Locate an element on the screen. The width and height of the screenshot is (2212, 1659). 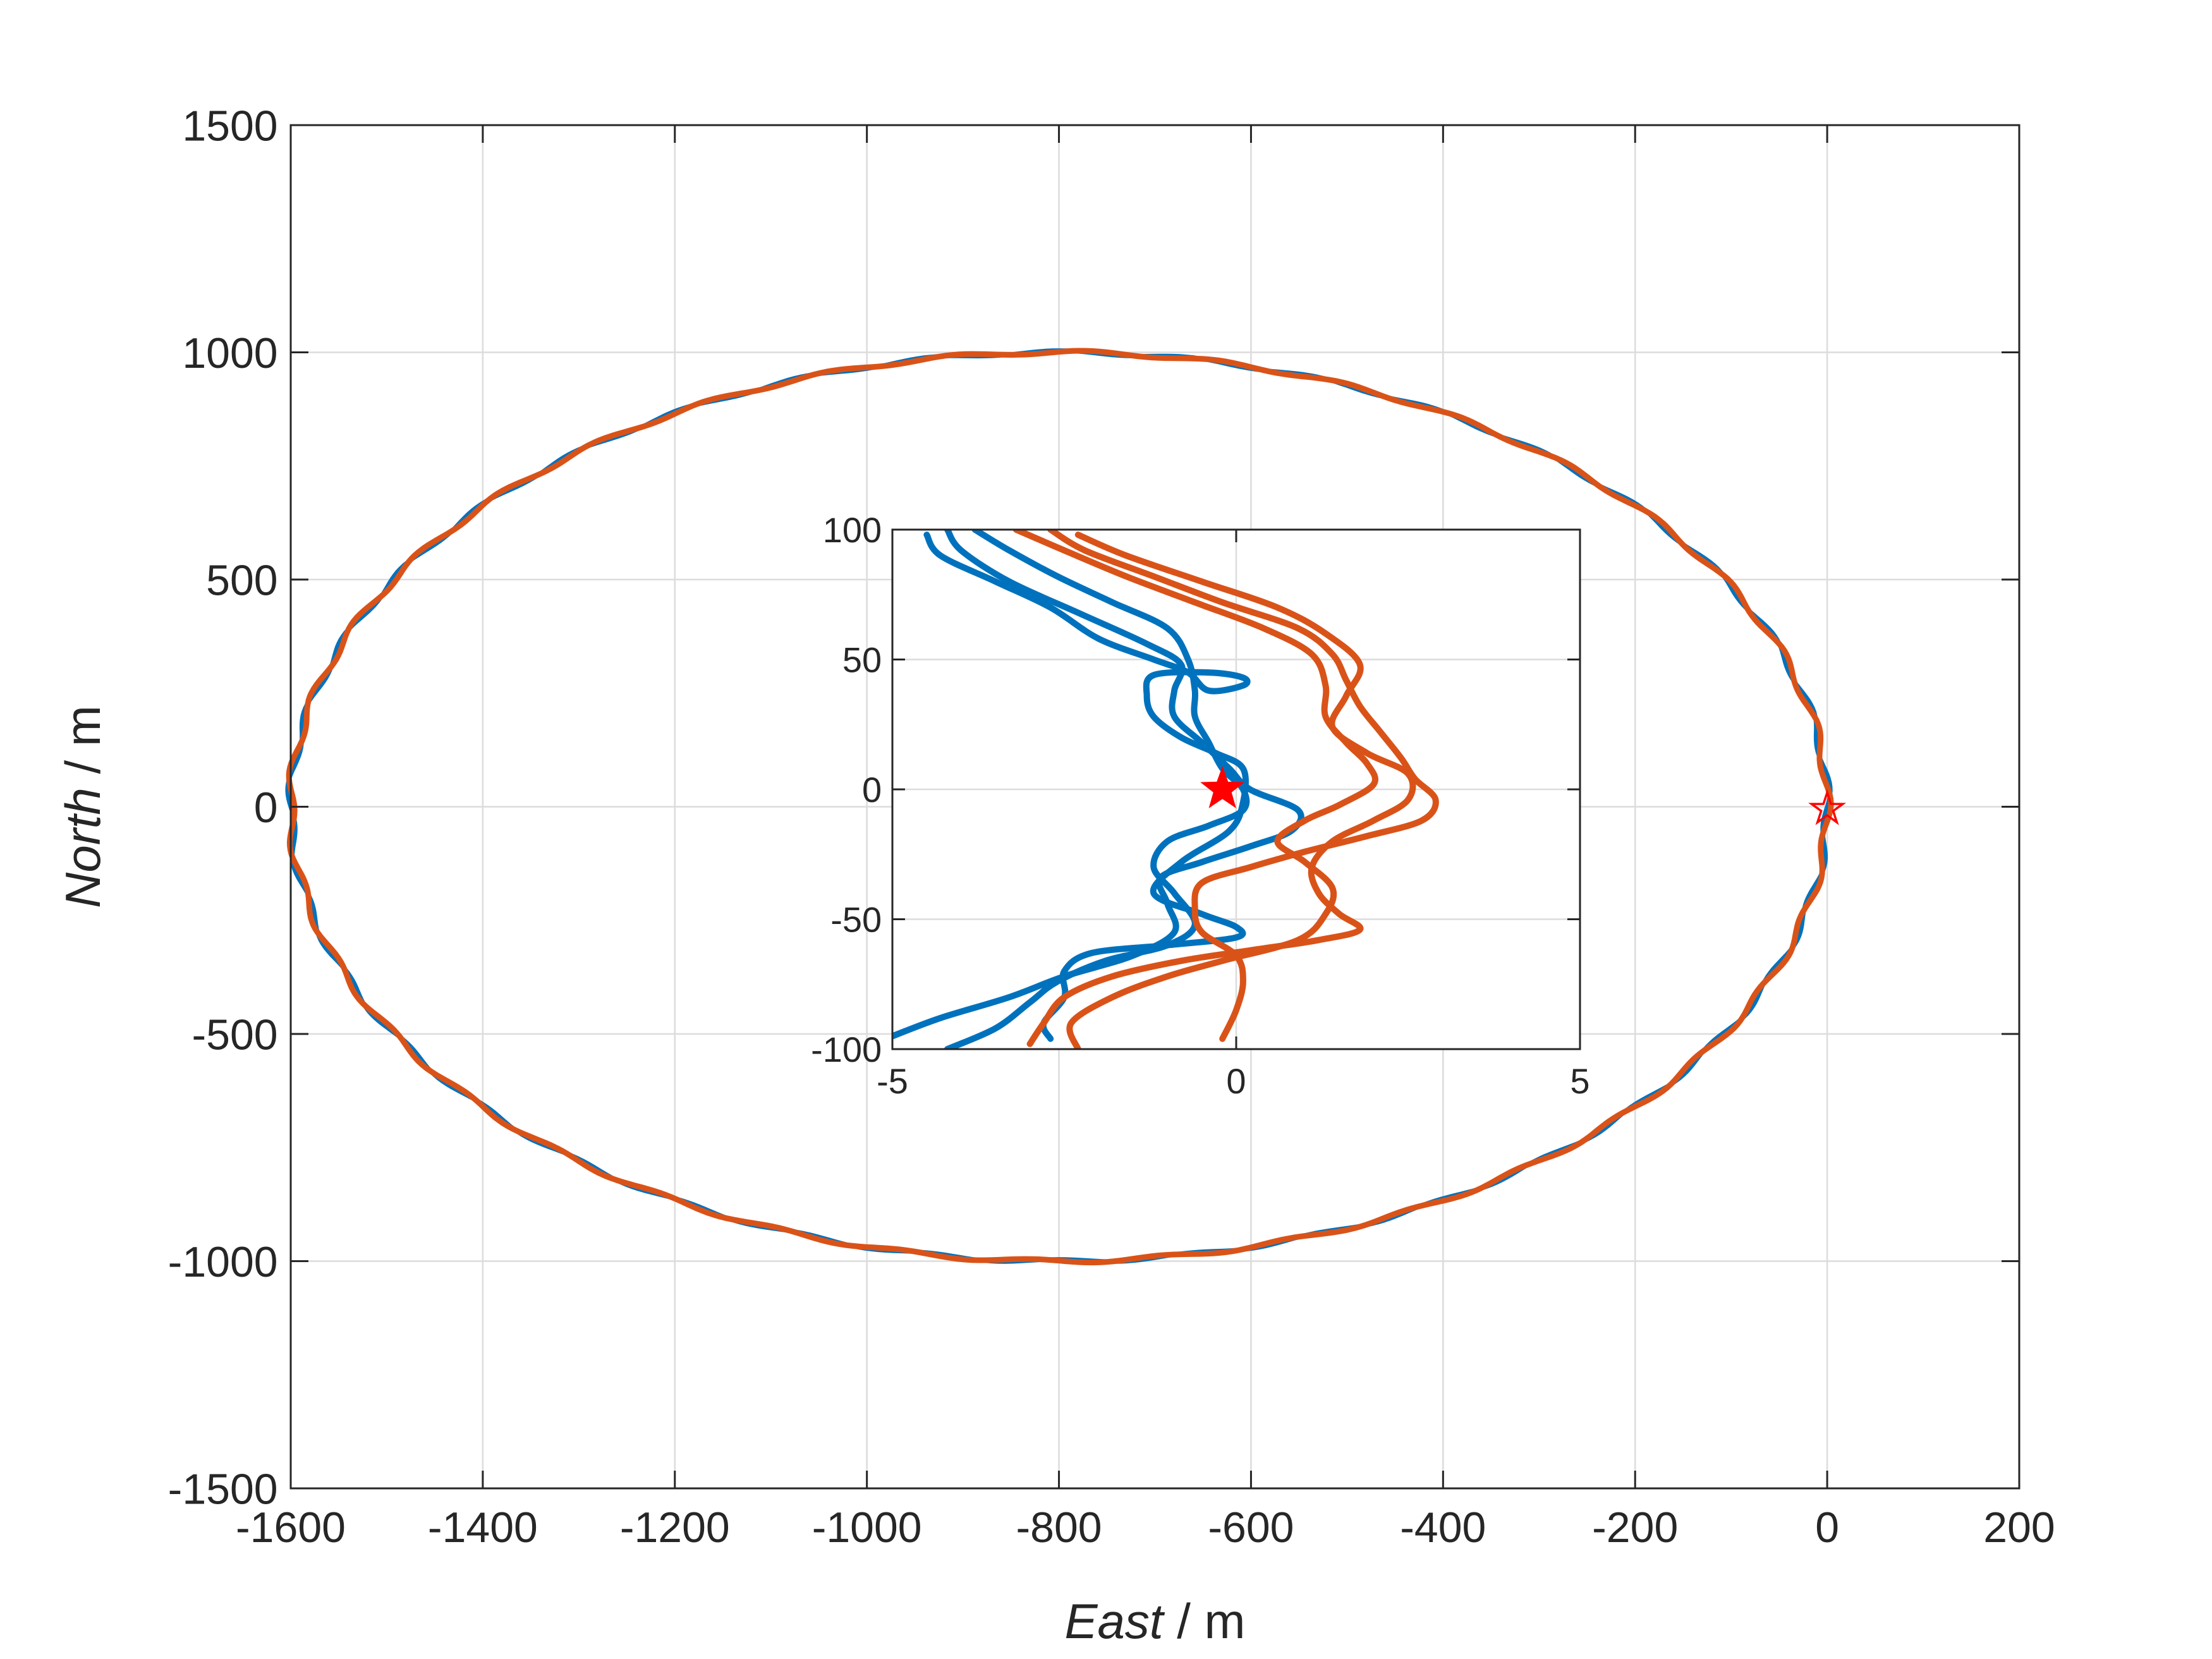
main-x-tick-label: -1600 is located at coordinates (291, 1528).